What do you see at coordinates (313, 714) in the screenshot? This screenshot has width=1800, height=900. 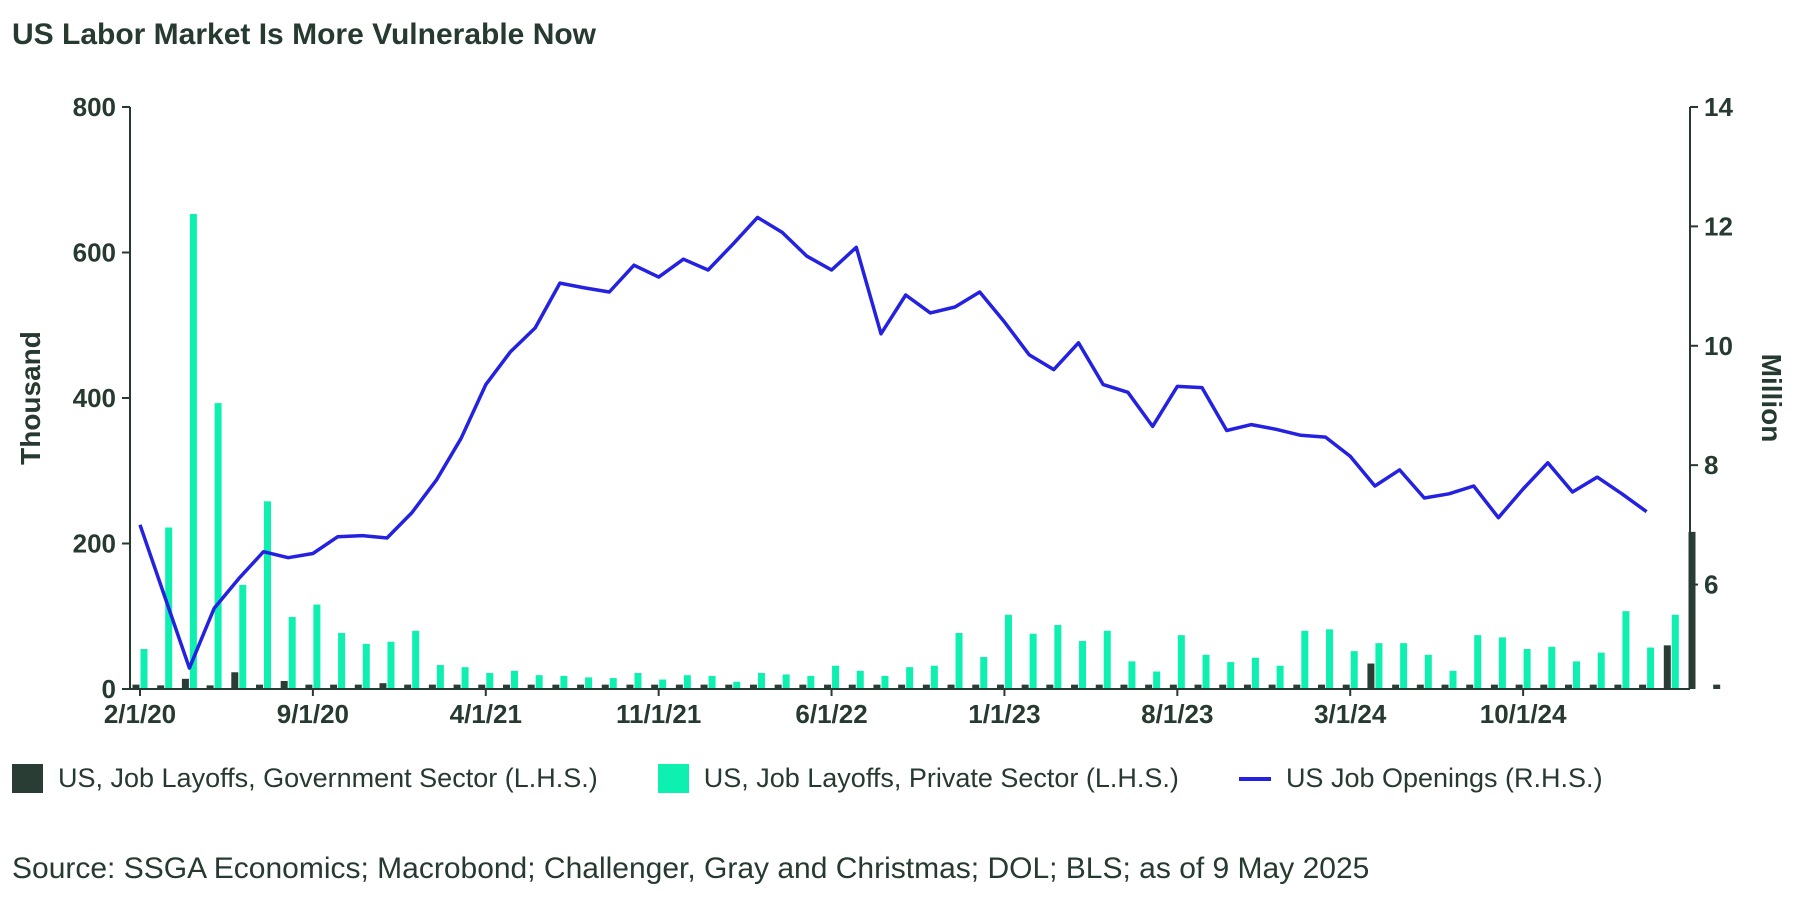 I see `x-tick-label: 9/1/20` at bounding box center [313, 714].